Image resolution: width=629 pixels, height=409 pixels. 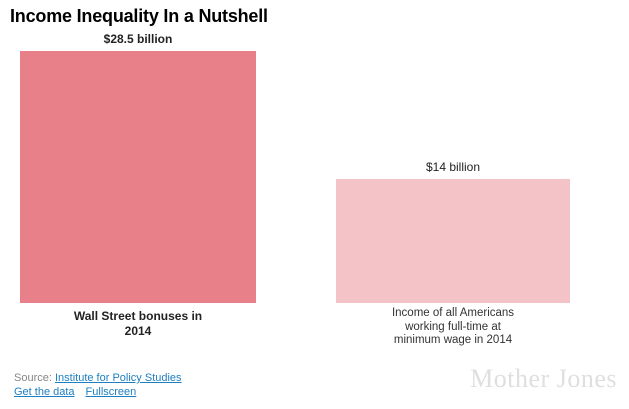 What do you see at coordinates (453, 340) in the screenshot?
I see `label-line: minimum wage in 2014` at bounding box center [453, 340].